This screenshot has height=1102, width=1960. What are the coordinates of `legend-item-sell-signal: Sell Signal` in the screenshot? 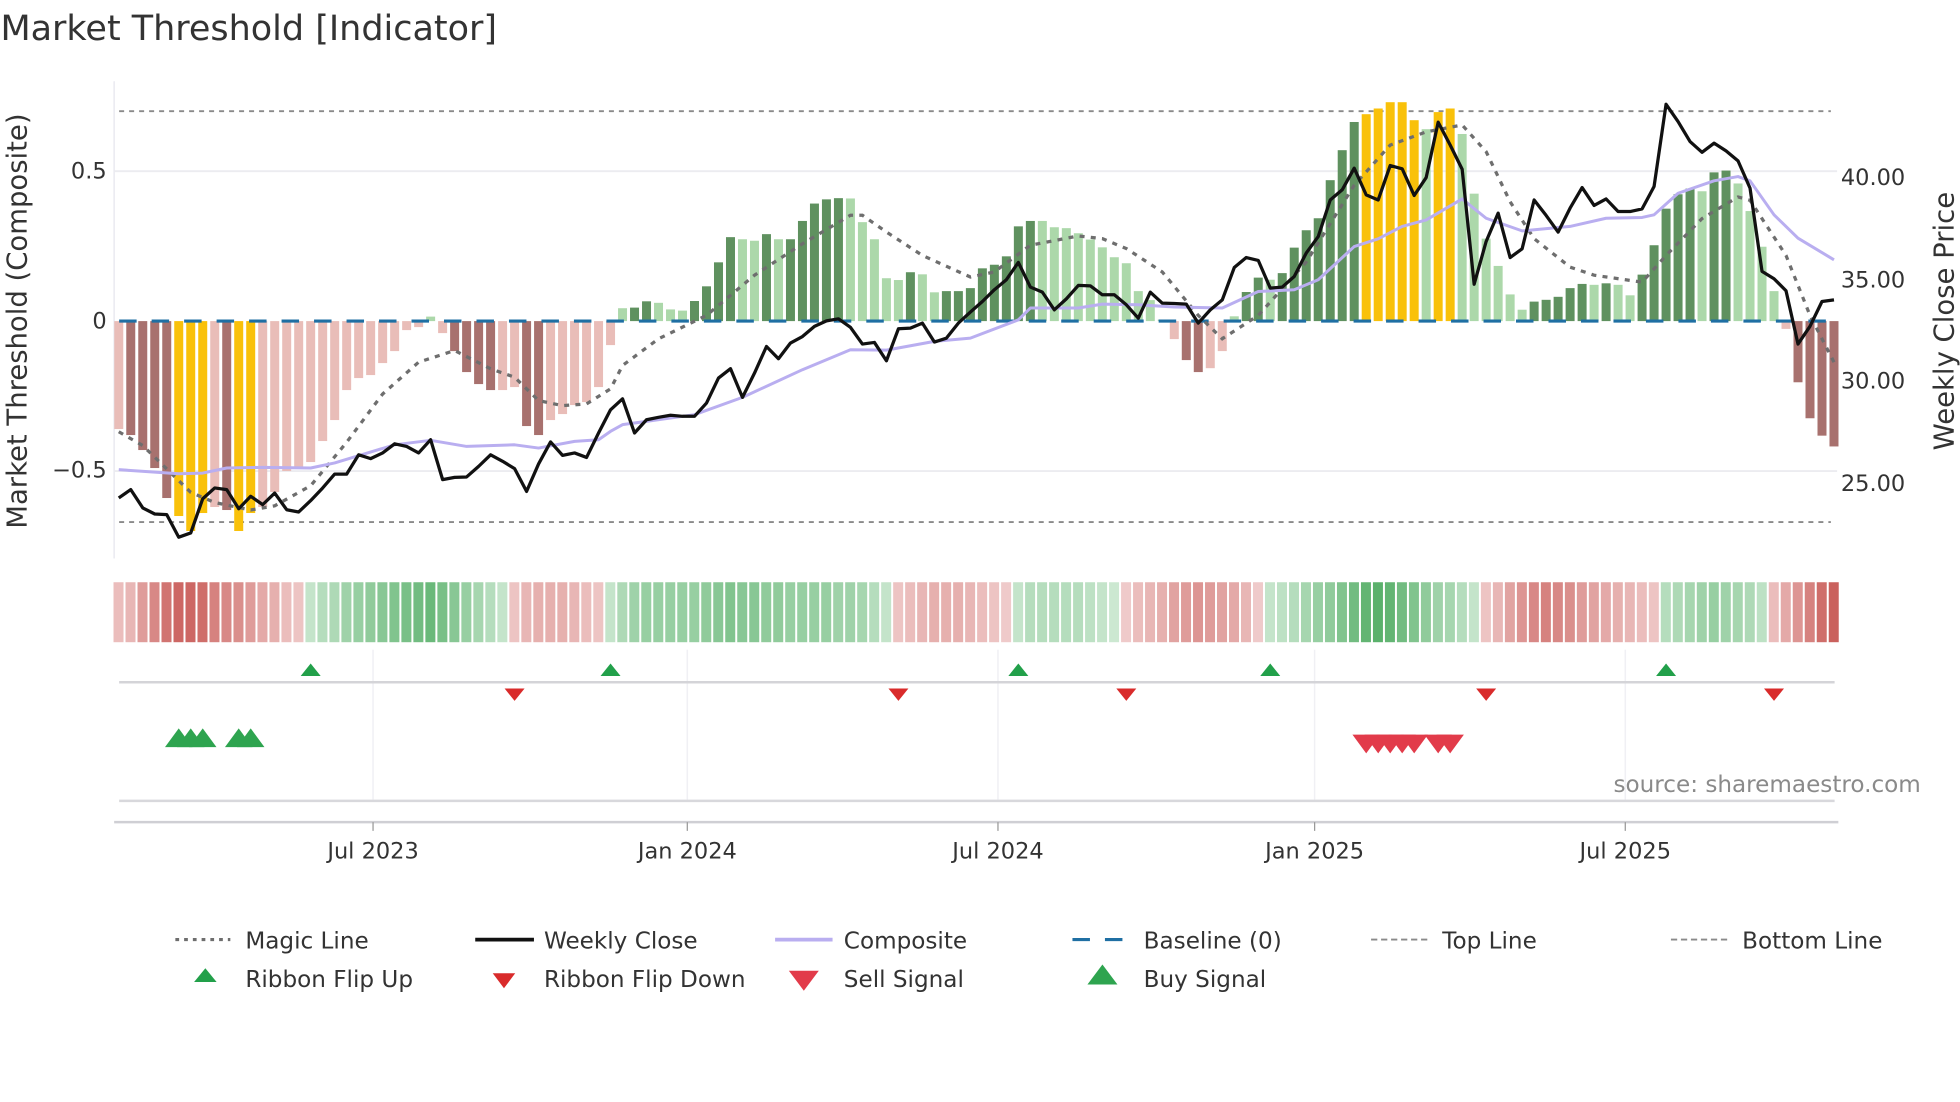 It's located at (876, 980).